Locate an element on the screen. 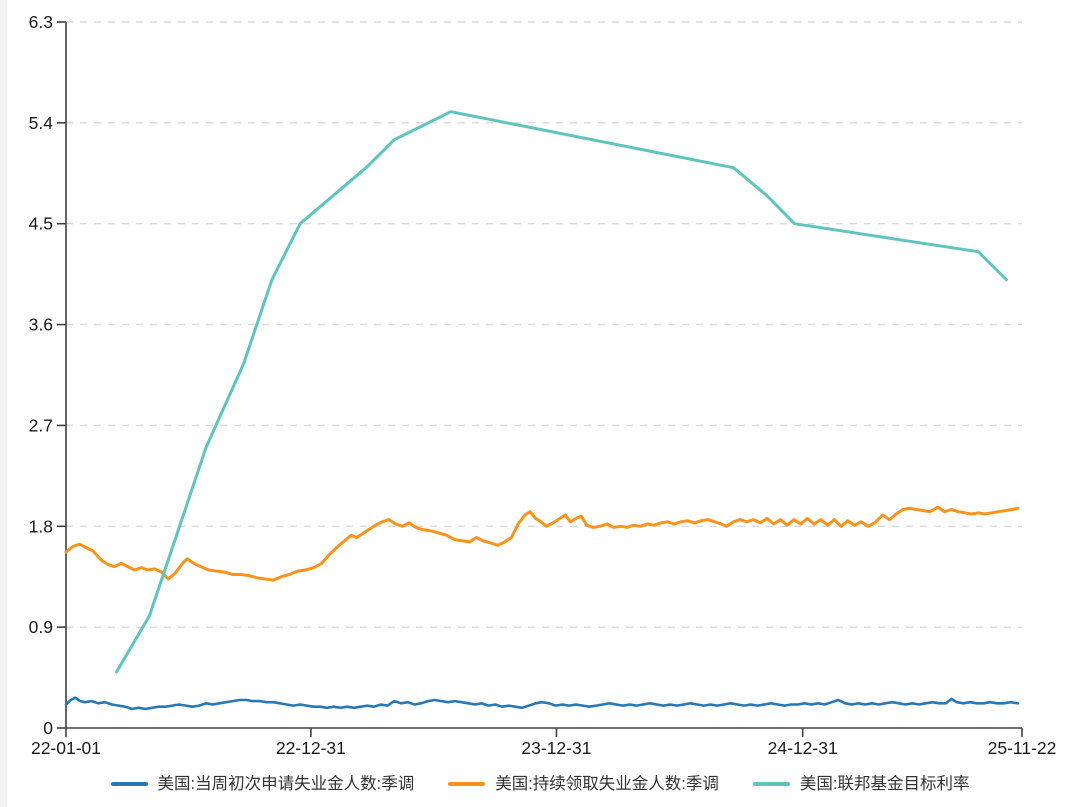 This screenshot has height=807, width=1080. y-tick-label: 1.8 is located at coordinates (41, 526).